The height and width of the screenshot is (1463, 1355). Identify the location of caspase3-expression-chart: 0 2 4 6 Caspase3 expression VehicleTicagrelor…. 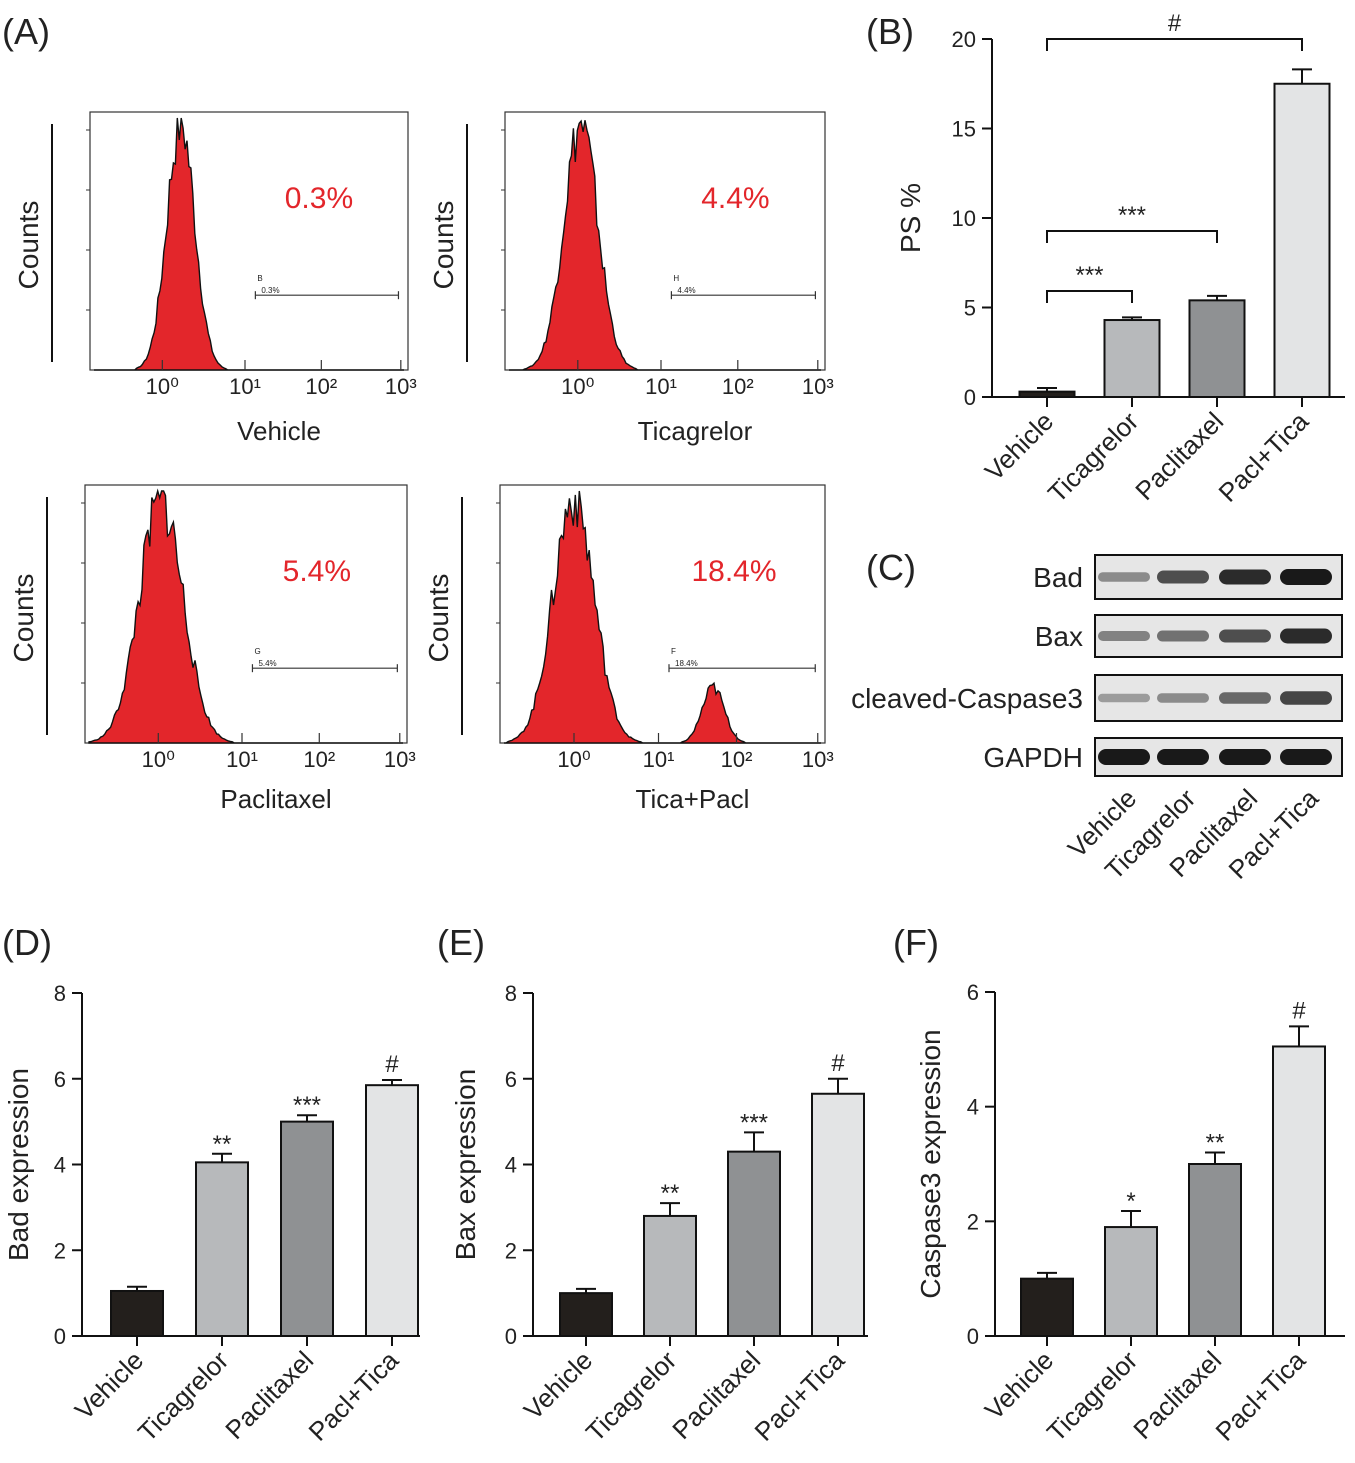
(1130, 1213).